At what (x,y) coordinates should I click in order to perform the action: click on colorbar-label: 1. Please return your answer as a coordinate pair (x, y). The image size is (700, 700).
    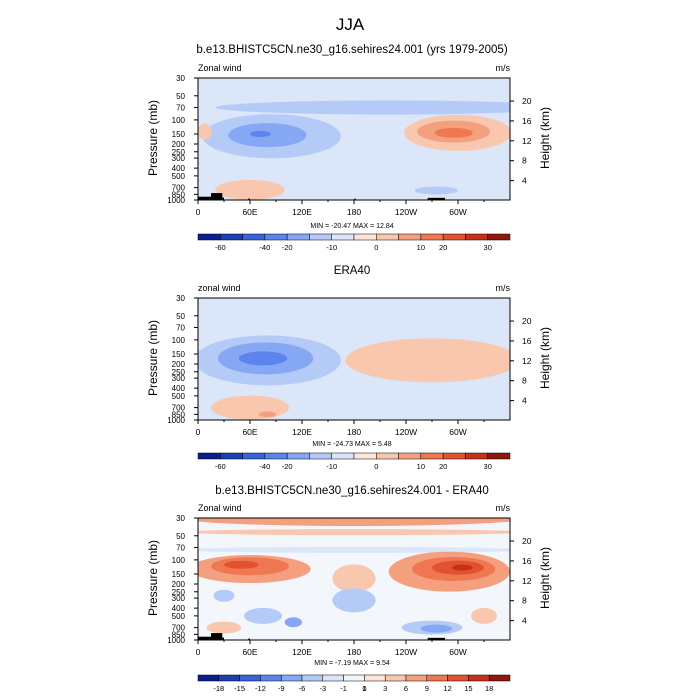
    Looking at the image, I should click on (364, 688).